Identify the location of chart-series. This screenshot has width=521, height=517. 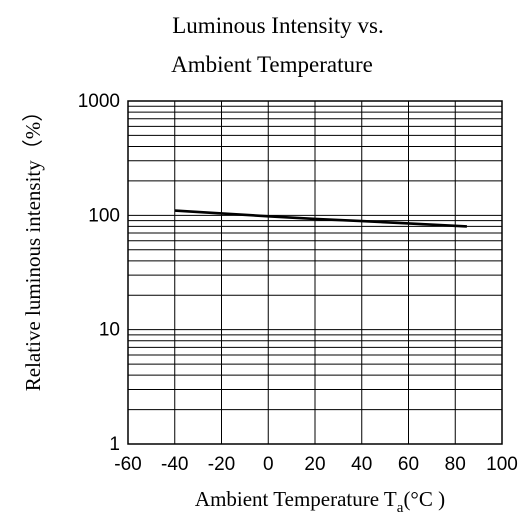
(320, 218).